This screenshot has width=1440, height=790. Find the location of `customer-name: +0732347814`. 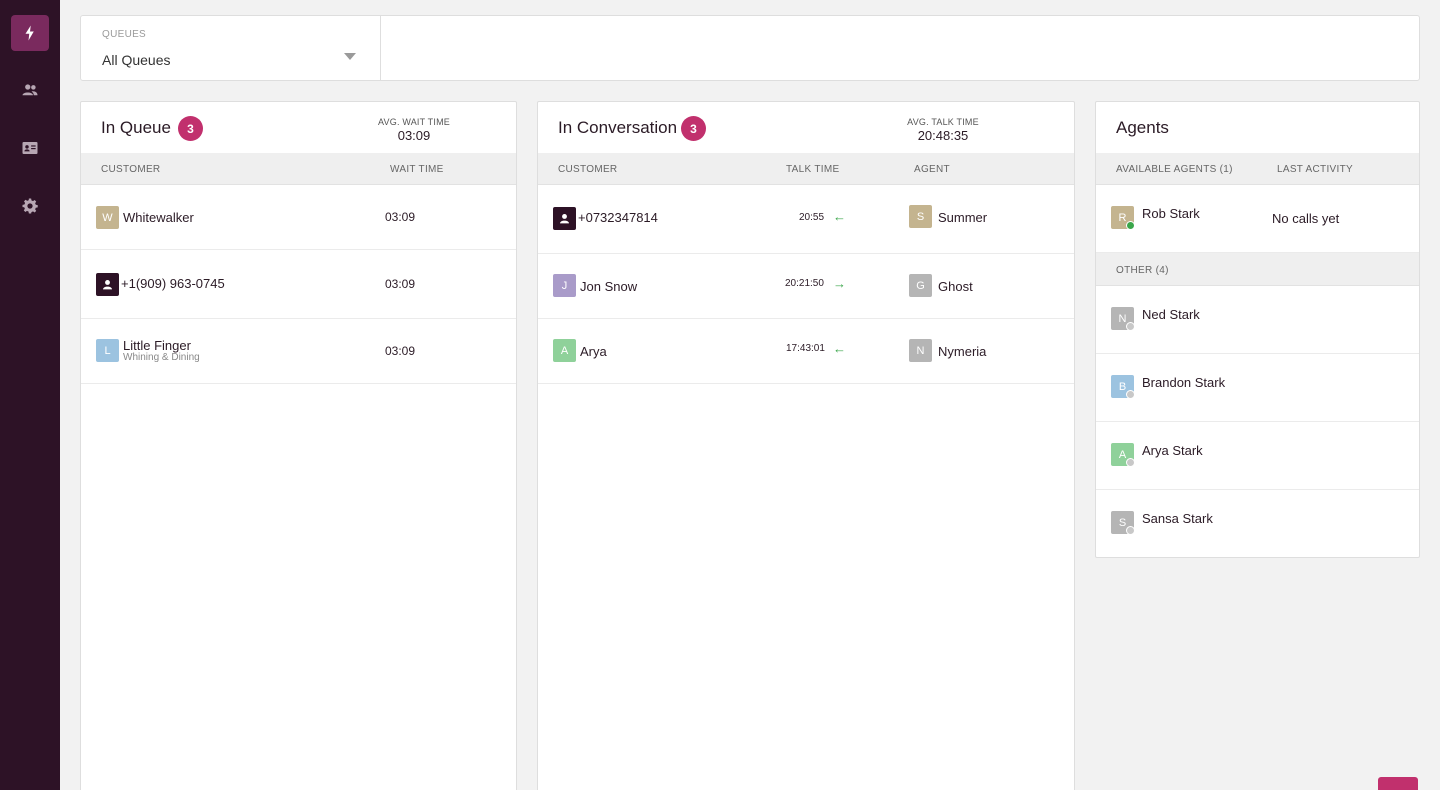

customer-name: +0732347814 is located at coordinates (618, 217).